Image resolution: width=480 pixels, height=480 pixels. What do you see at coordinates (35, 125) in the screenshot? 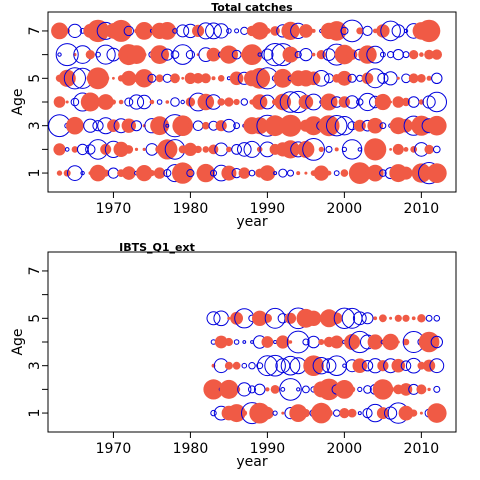
I see `y-tick-label: 3` at bounding box center [35, 125].